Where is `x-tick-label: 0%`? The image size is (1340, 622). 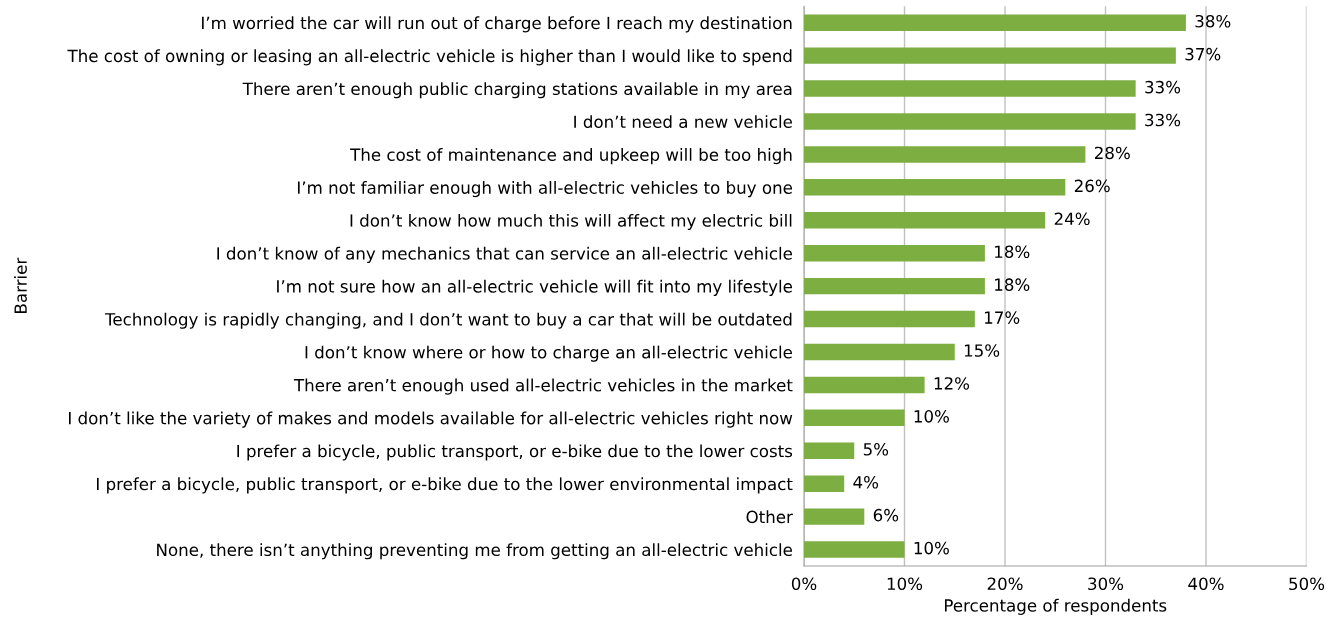 x-tick-label: 0% is located at coordinates (804, 584).